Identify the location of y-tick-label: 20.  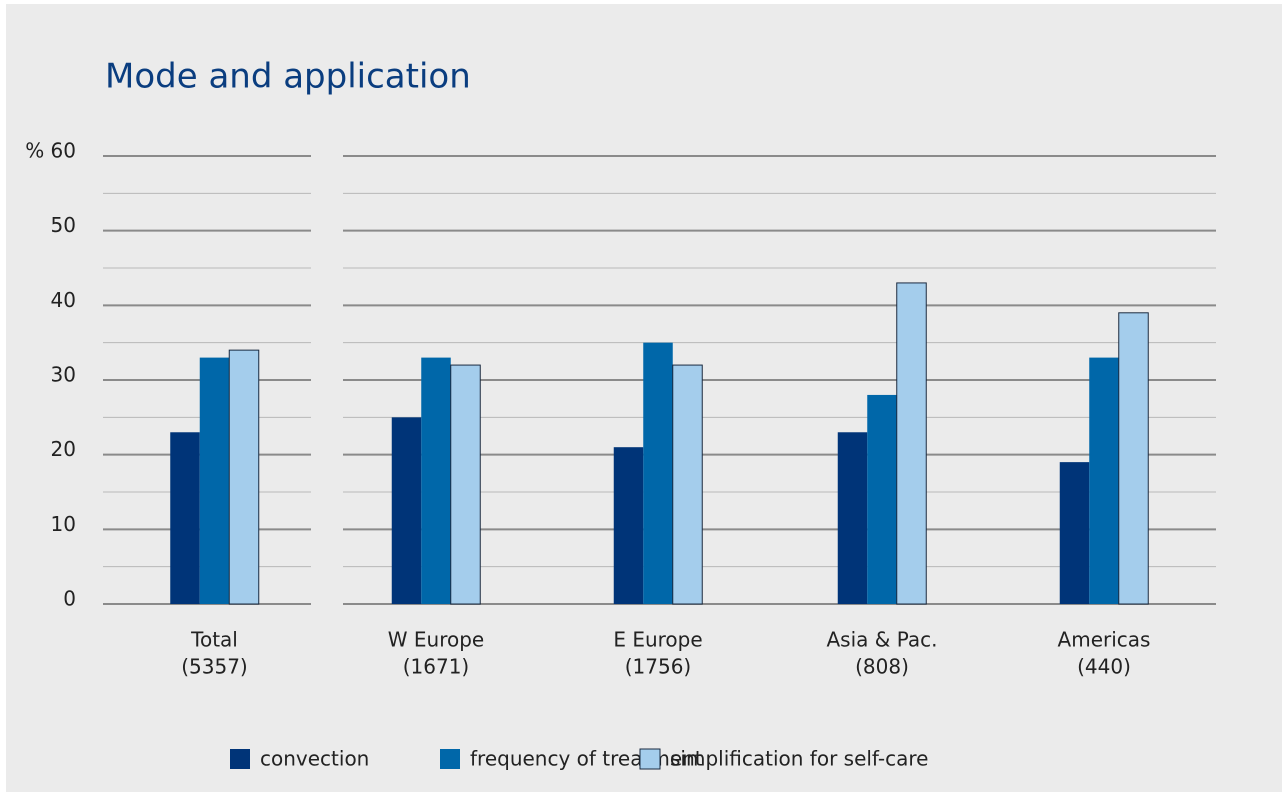
(63, 449).